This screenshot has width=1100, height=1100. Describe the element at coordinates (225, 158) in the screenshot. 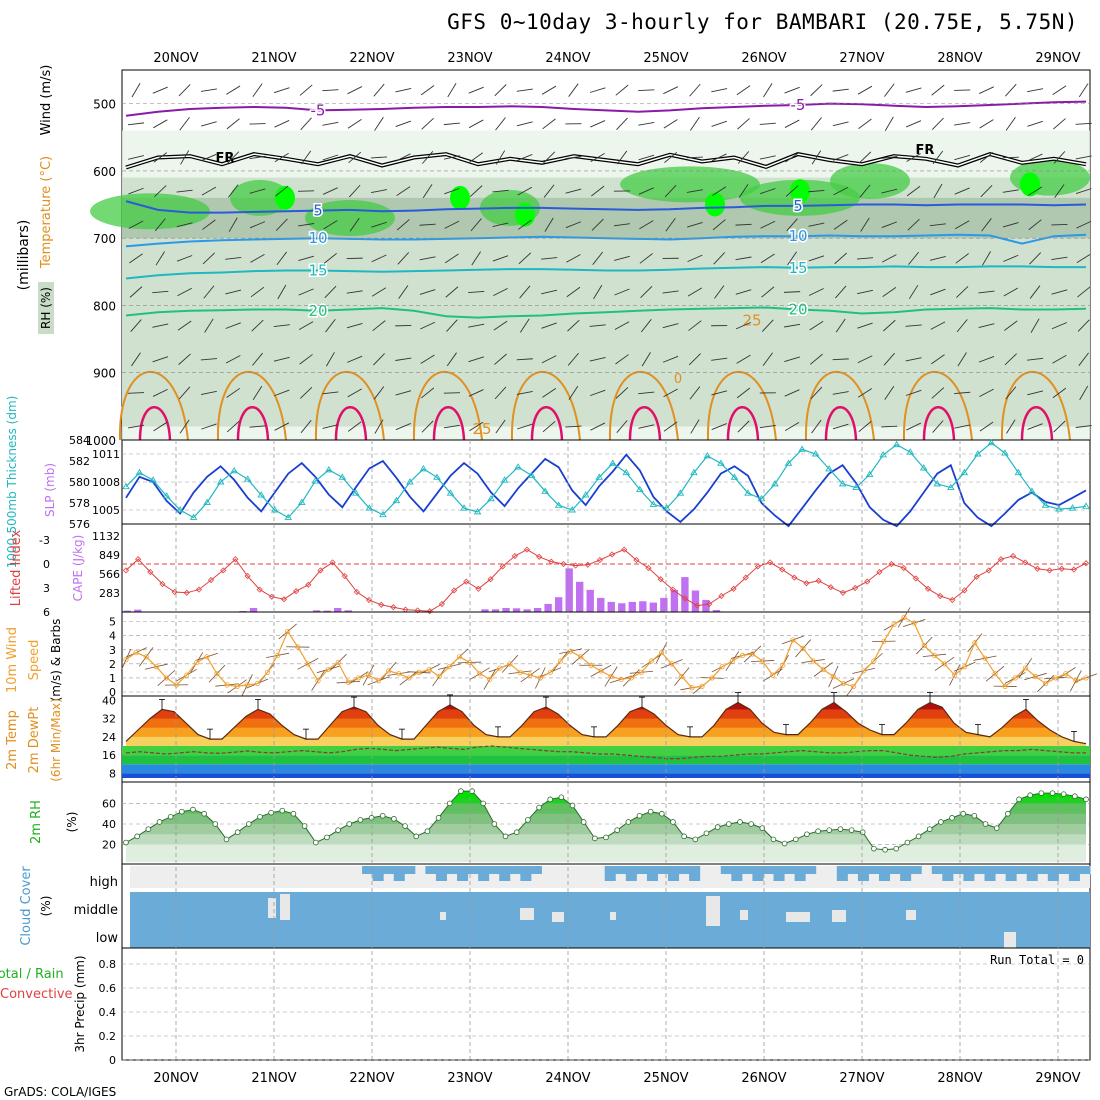

I see `freezing-label: FR` at that location.